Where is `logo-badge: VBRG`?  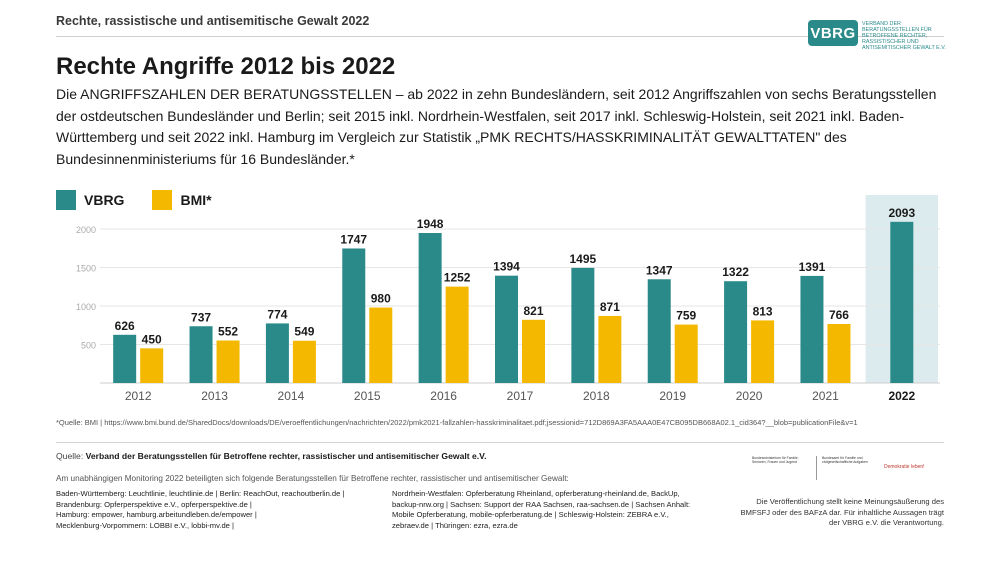 logo-badge: VBRG is located at coordinates (833, 33).